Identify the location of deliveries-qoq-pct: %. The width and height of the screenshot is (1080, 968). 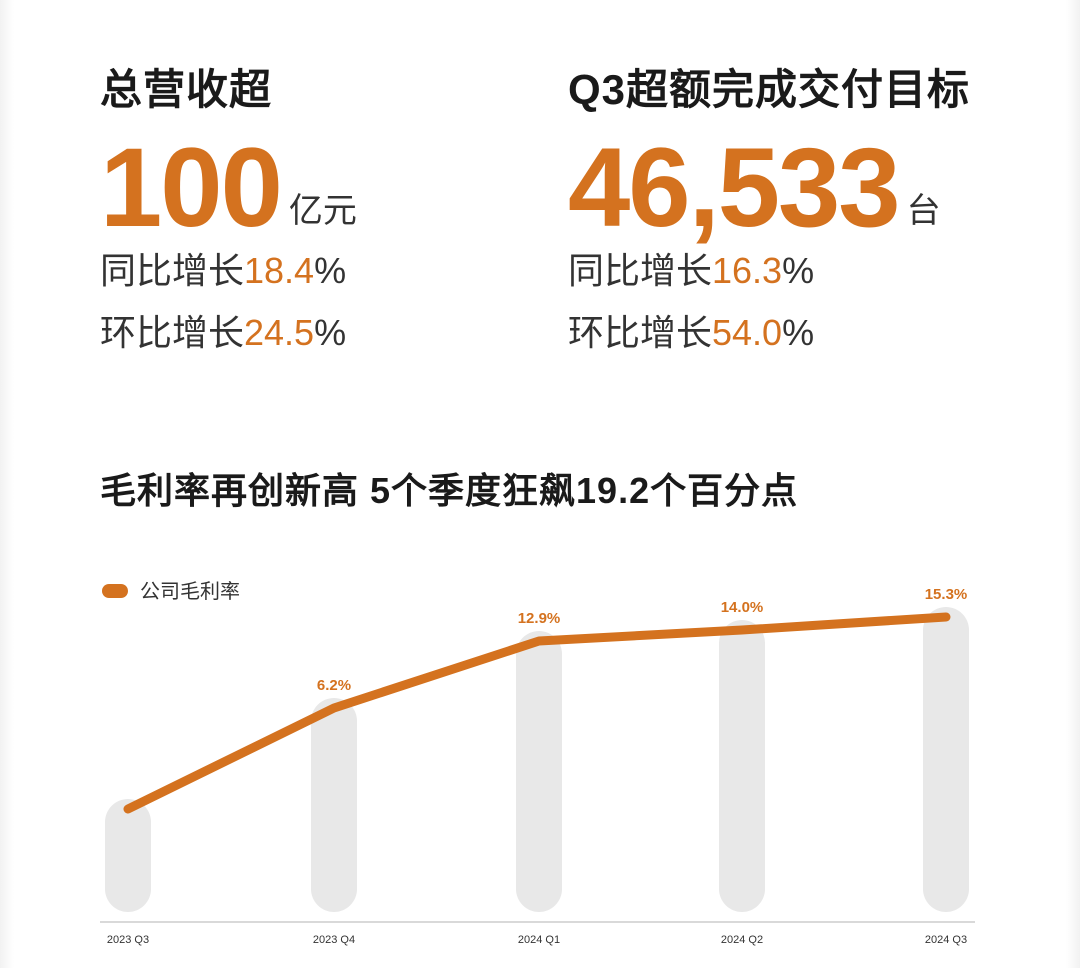
(798, 332).